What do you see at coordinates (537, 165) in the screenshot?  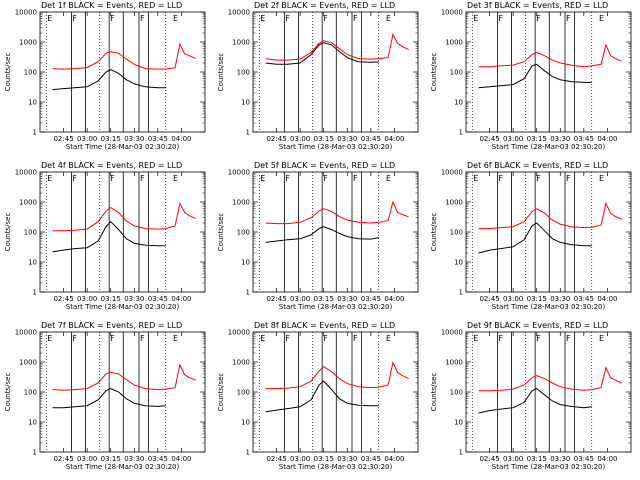 I see `panel-title: Det 6f BLACK = Events, RED = LLD` at bounding box center [537, 165].